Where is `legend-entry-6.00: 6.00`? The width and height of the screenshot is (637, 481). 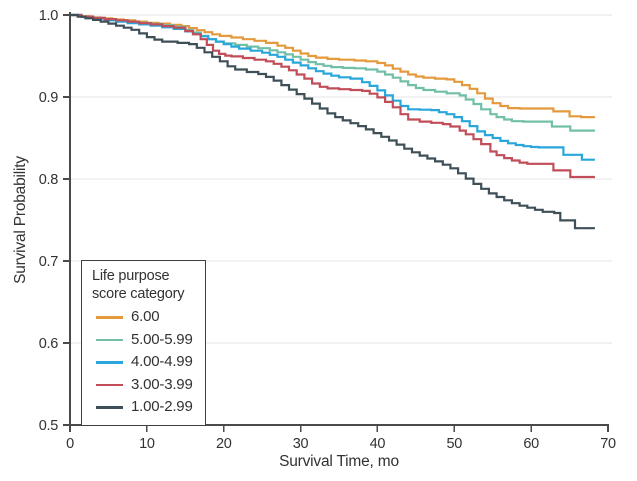 legend-entry-6.00: 6.00 is located at coordinates (145, 317).